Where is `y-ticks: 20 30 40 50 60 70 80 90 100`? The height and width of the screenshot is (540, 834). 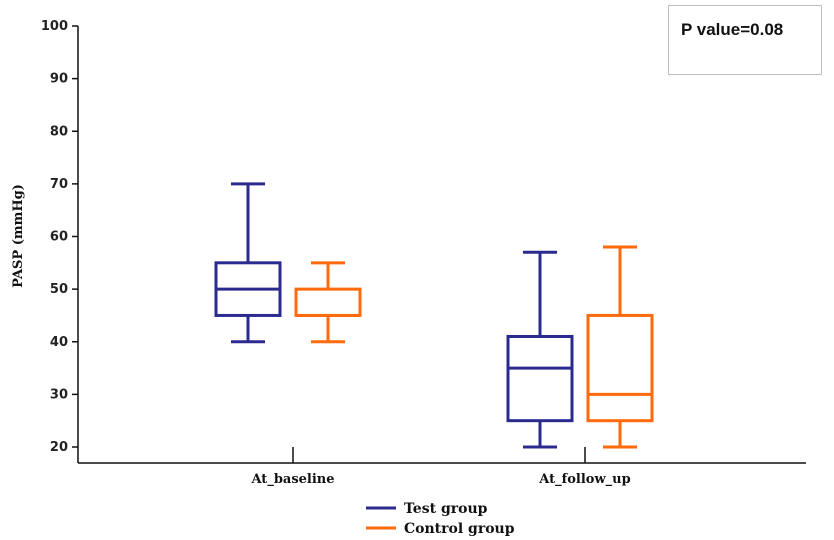
y-ticks: 20 30 40 50 60 70 80 90 100 is located at coordinates (59, 237).